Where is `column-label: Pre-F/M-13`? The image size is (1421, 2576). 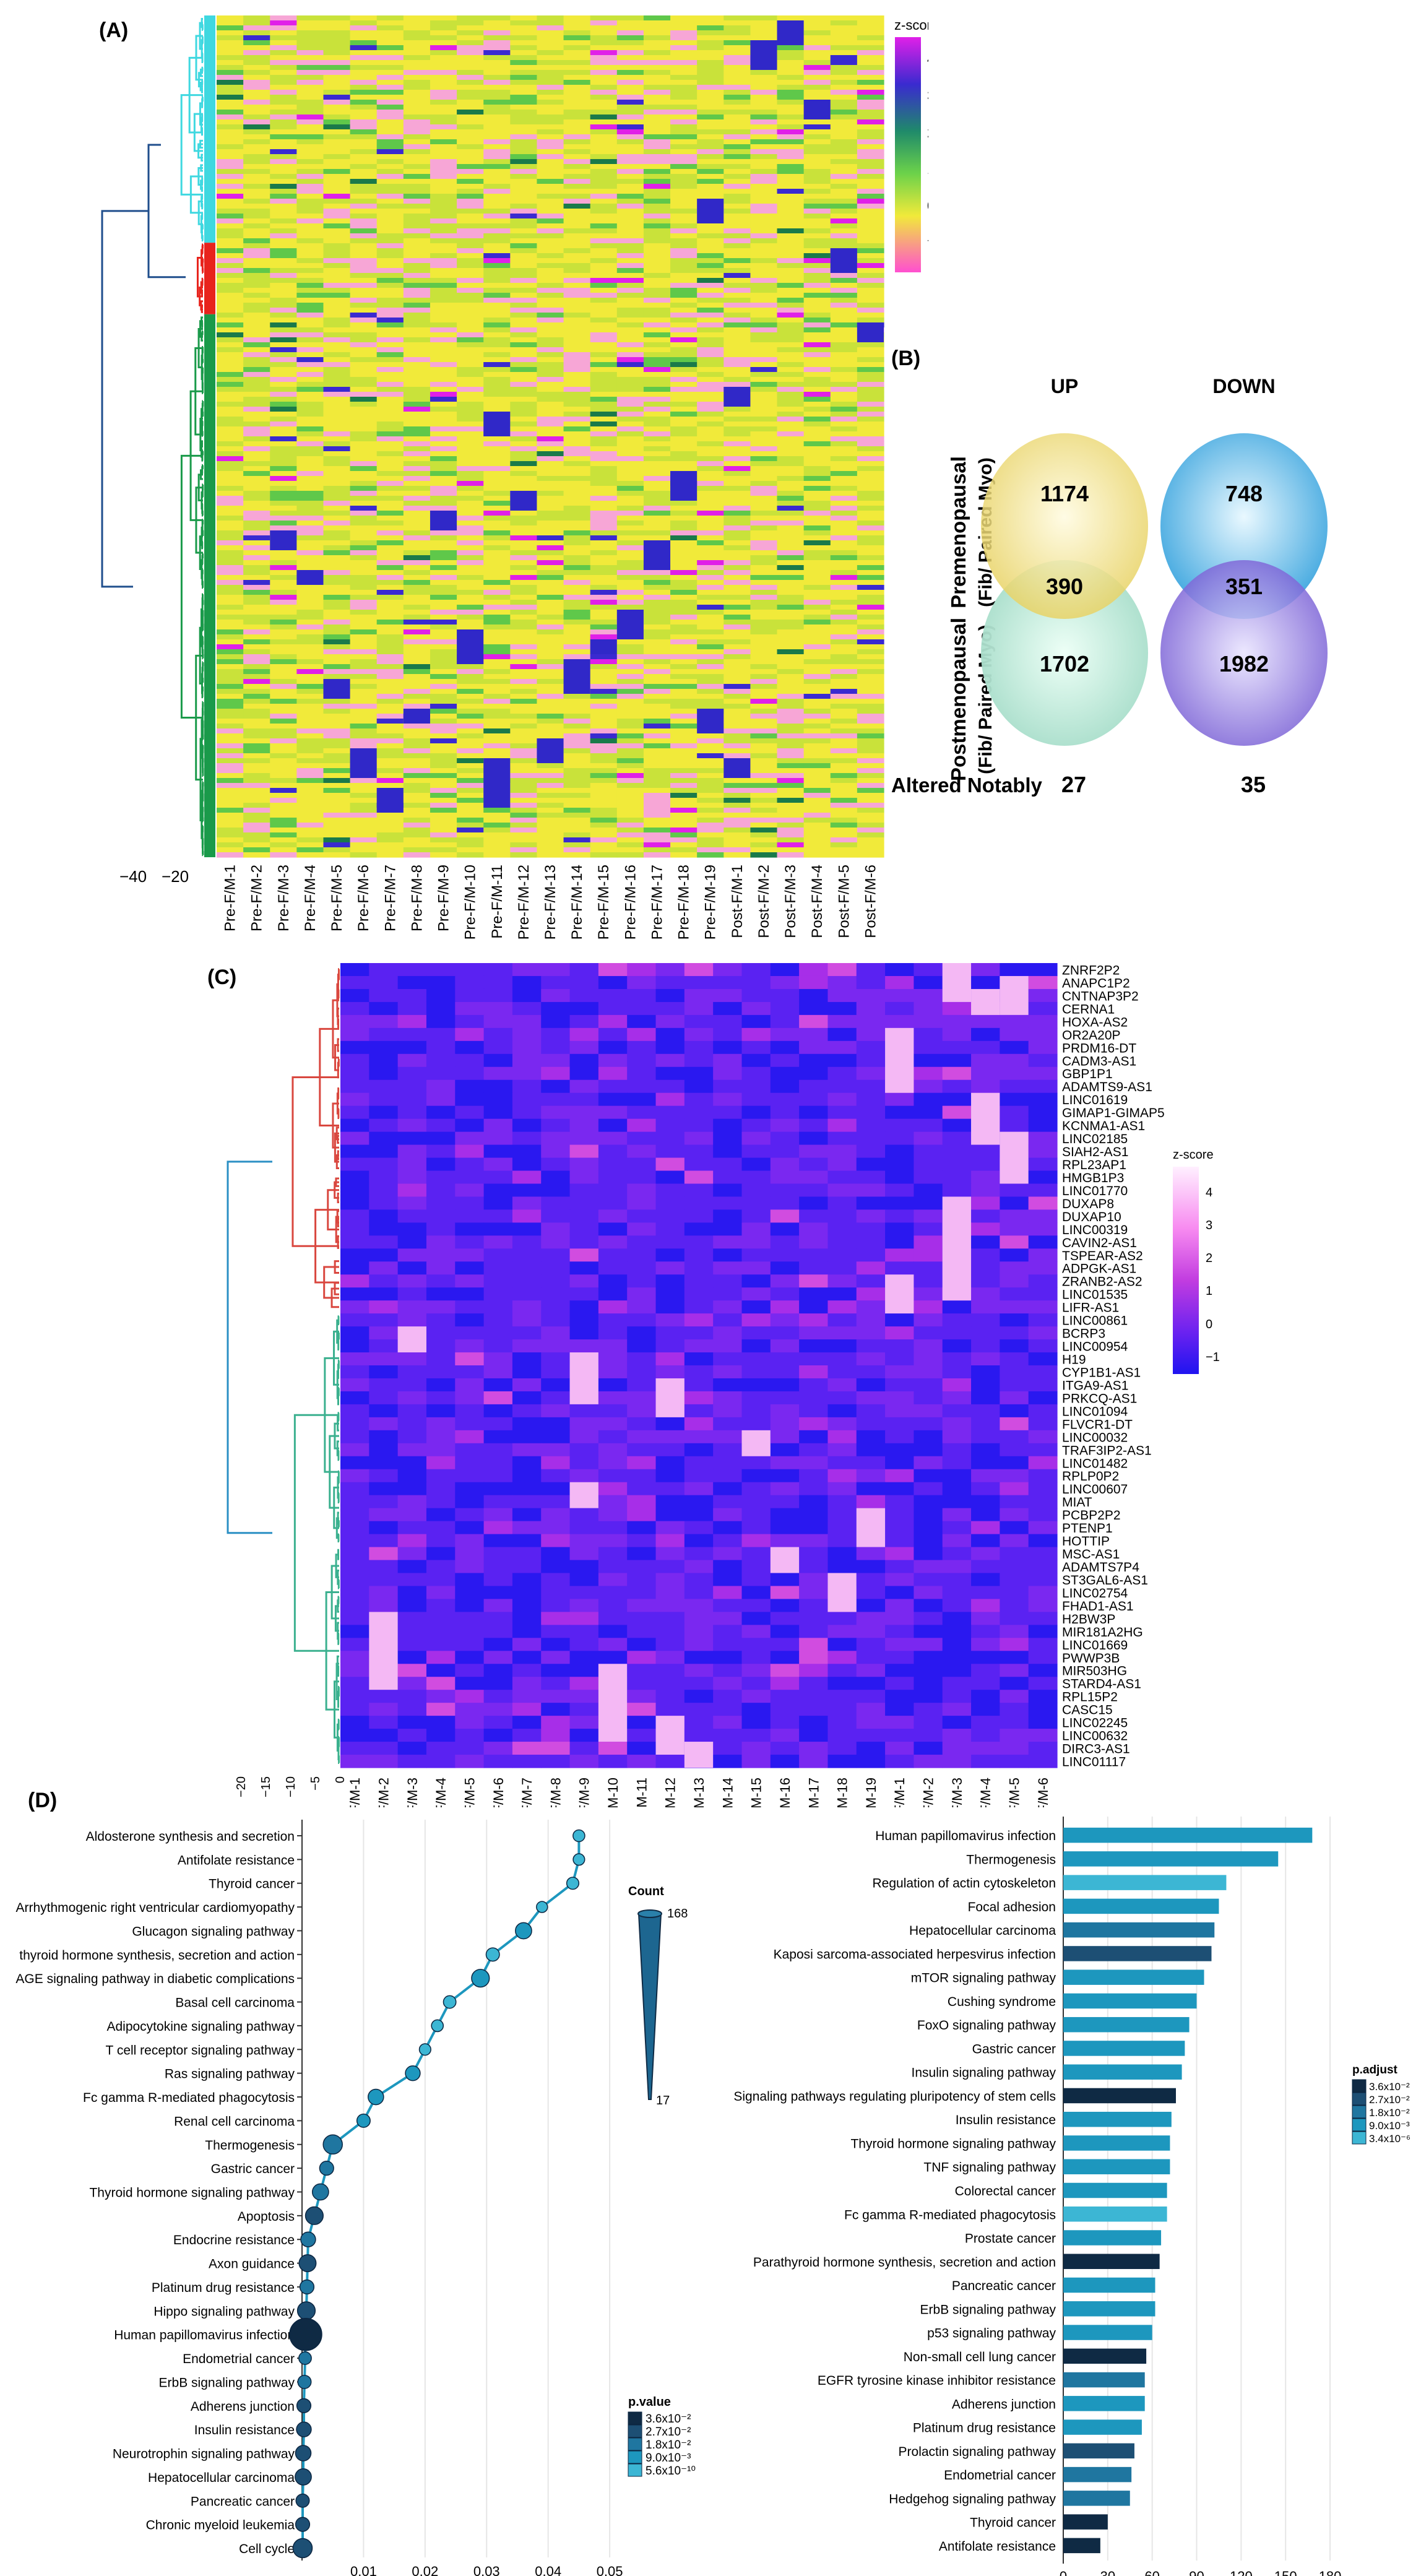 column-label: Pre-F/M-13 is located at coordinates (550, 902).